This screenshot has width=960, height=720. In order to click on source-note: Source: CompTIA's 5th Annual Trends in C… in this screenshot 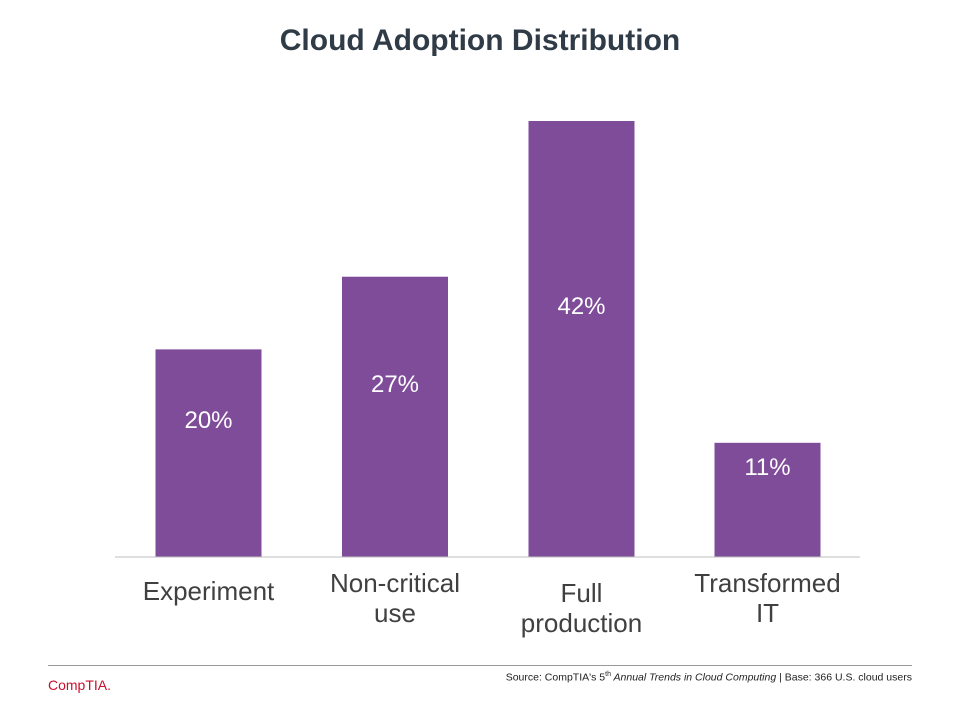, I will do `click(708, 677)`.